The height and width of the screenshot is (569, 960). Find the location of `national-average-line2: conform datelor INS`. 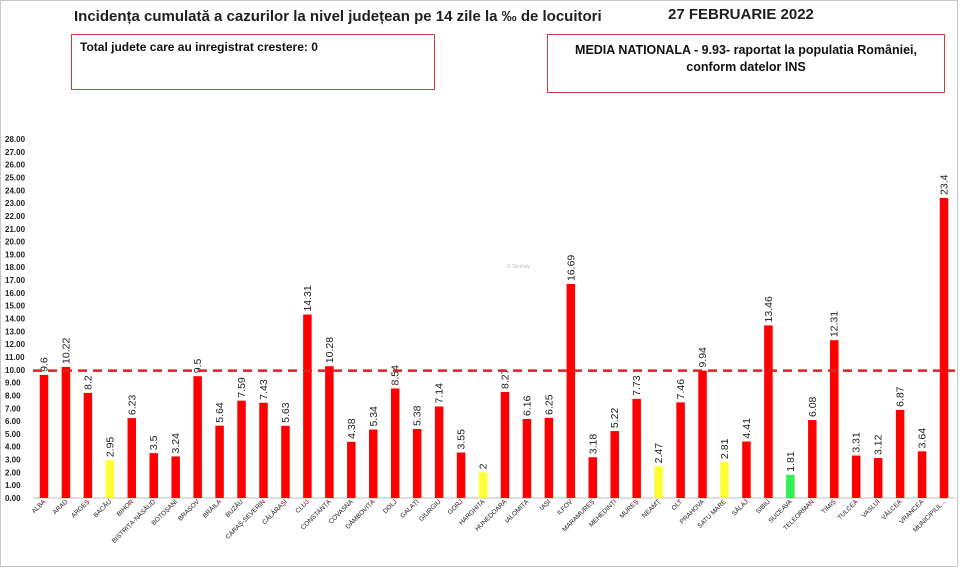

national-average-line2: conform datelor INS is located at coordinates (746, 67).